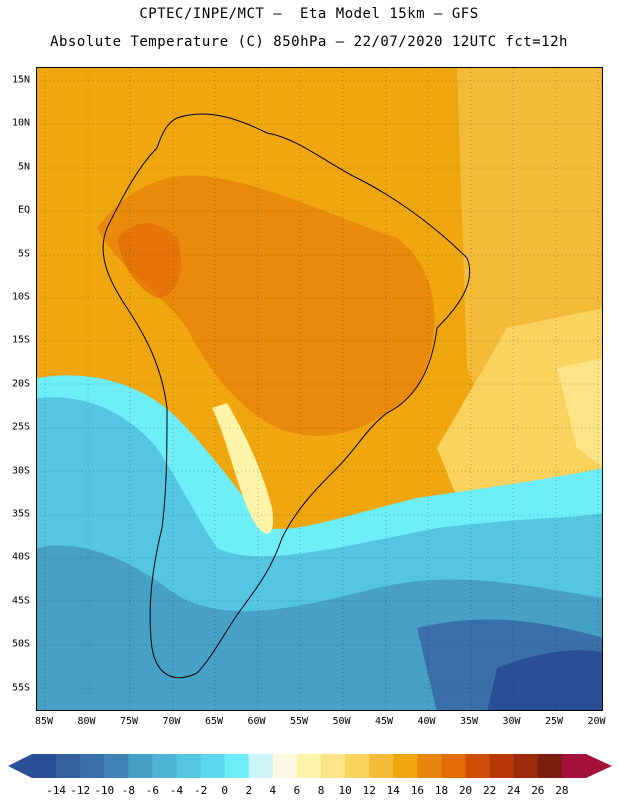 Image resolution: width=618 pixels, height=800 pixels. What do you see at coordinates (23, 254) in the screenshot?
I see `lat-label: 5S` at bounding box center [23, 254].